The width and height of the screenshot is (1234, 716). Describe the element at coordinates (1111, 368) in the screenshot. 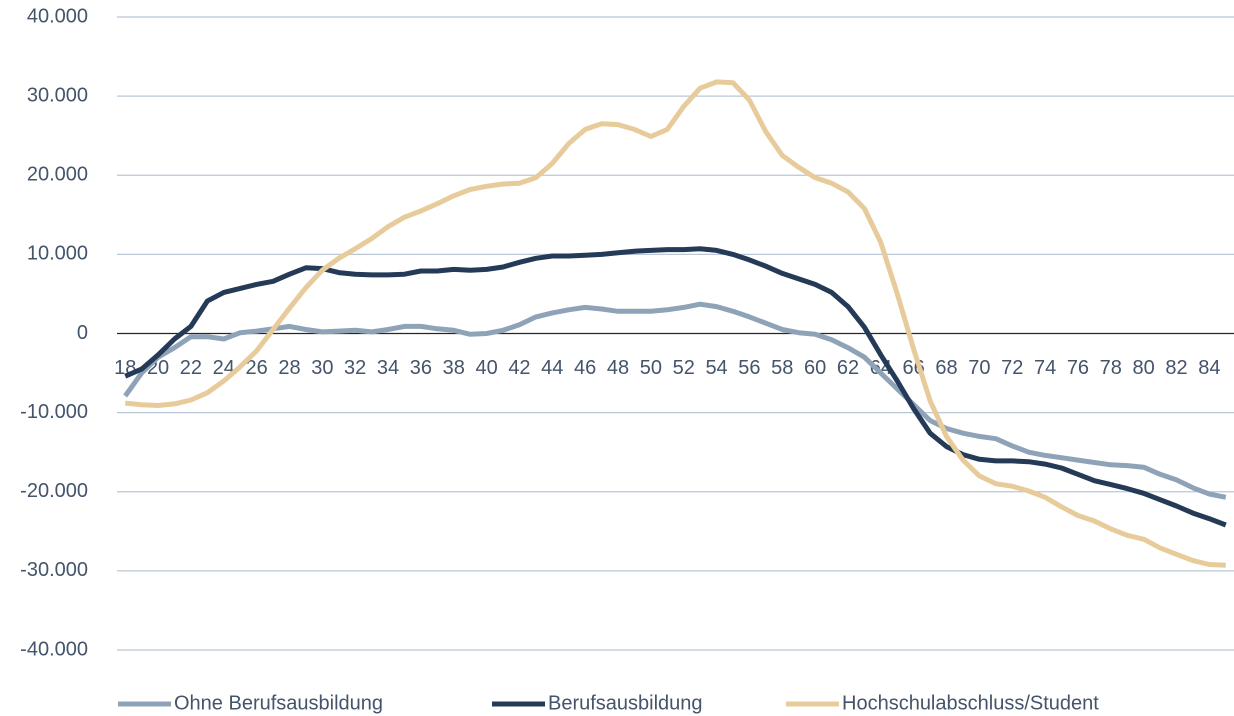

I see `x-tick-label: 78` at that location.